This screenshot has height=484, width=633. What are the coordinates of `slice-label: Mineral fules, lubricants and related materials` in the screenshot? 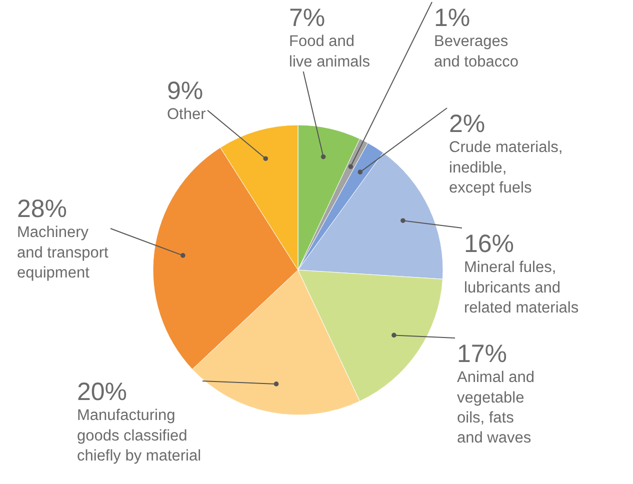 It's located at (521, 287).